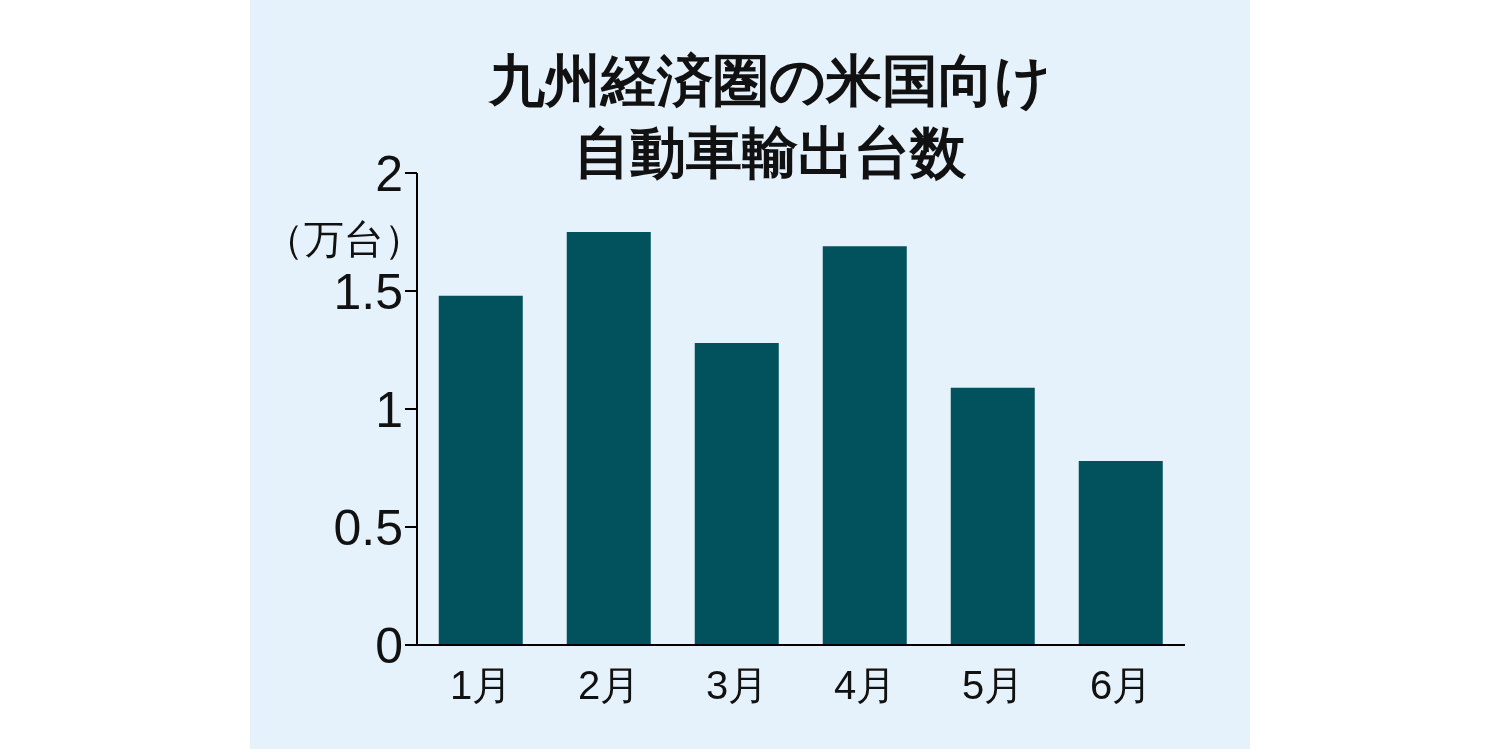 This screenshot has height=749, width=1500. Describe the element at coordinates (481, 685) in the screenshot. I see `x-tick-label: 1月` at that location.